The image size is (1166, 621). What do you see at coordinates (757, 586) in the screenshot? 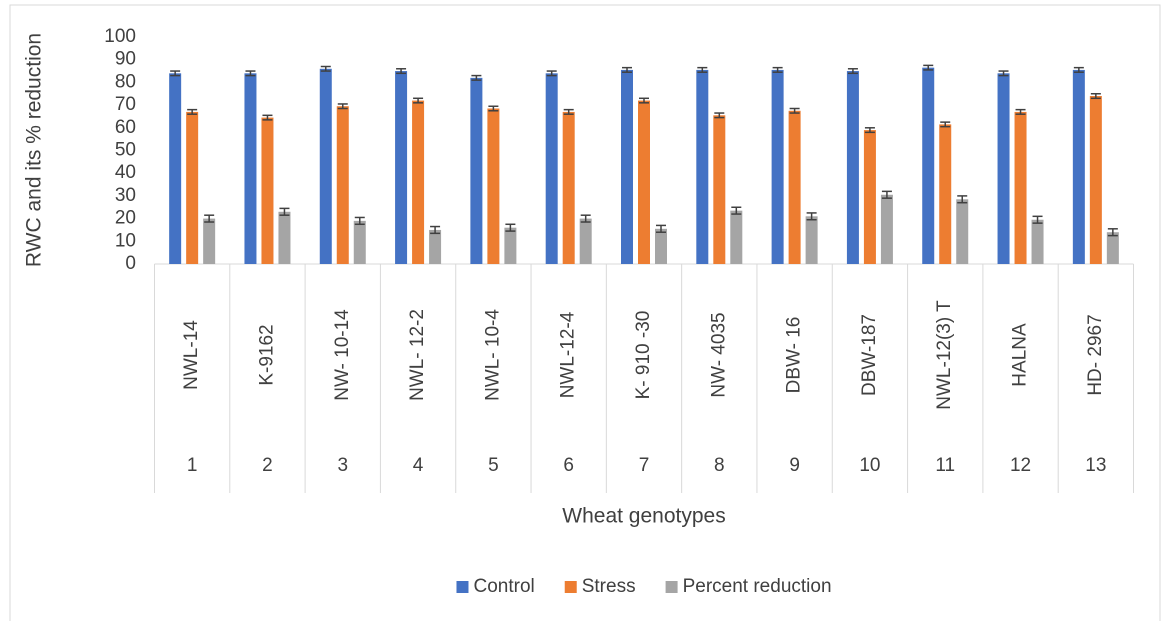
I see `legend-label: Percent reduction` at bounding box center [757, 586].